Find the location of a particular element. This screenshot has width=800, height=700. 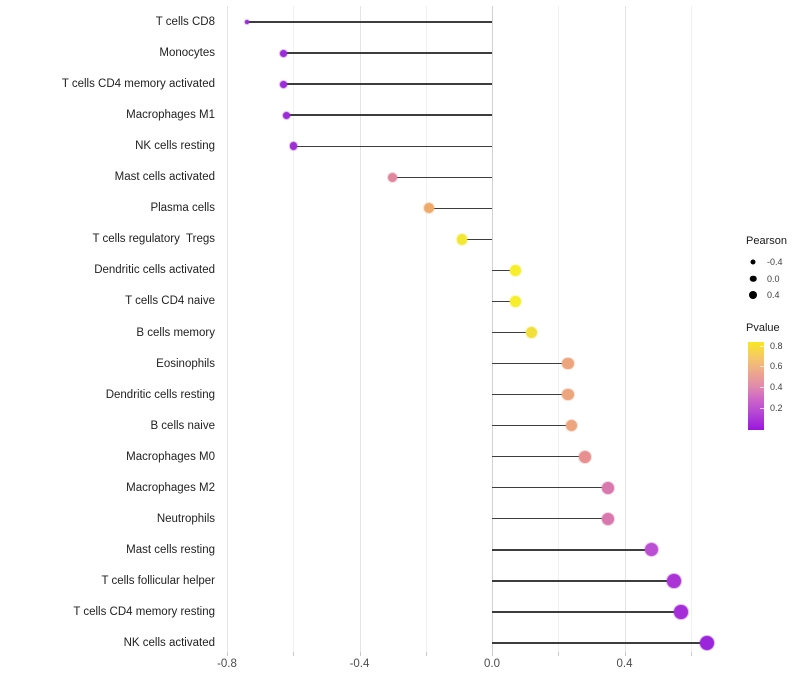

y-axis-label: Dendritic cells activated is located at coordinates (154, 270).